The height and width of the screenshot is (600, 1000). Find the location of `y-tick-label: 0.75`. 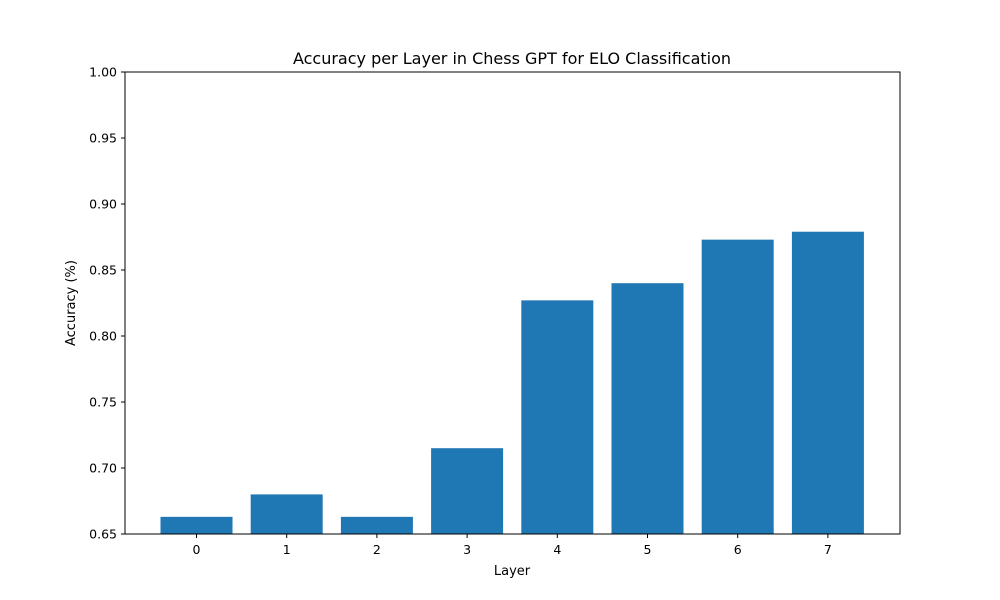

y-tick-label: 0.75 is located at coordinates (103, 402).